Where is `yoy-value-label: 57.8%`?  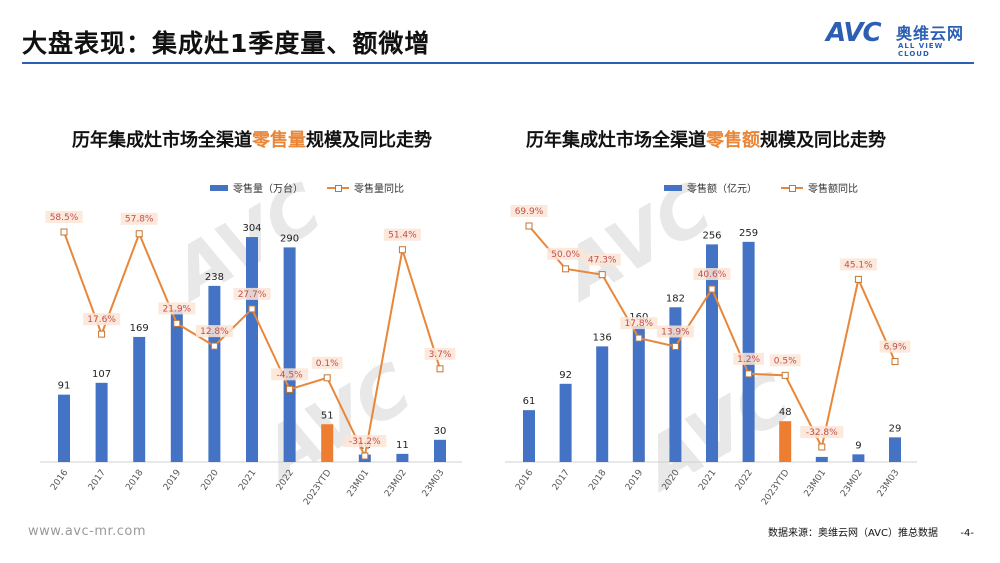
yoy-value-label: 57.8% is located at coordinates (139, 220).